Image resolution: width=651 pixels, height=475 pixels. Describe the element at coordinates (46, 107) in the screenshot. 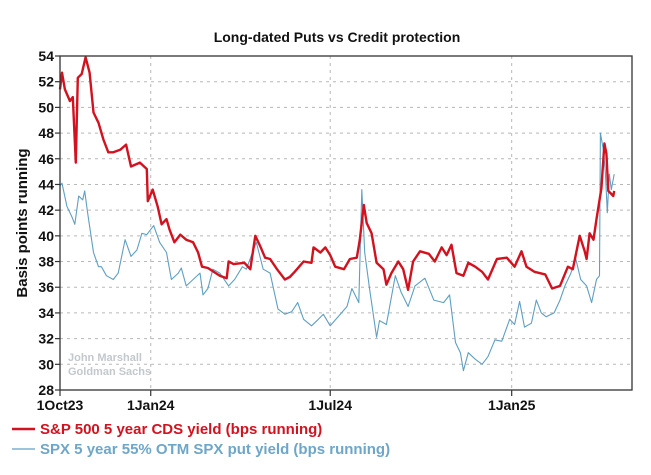

I see `y-tick-label: 50` at that location.